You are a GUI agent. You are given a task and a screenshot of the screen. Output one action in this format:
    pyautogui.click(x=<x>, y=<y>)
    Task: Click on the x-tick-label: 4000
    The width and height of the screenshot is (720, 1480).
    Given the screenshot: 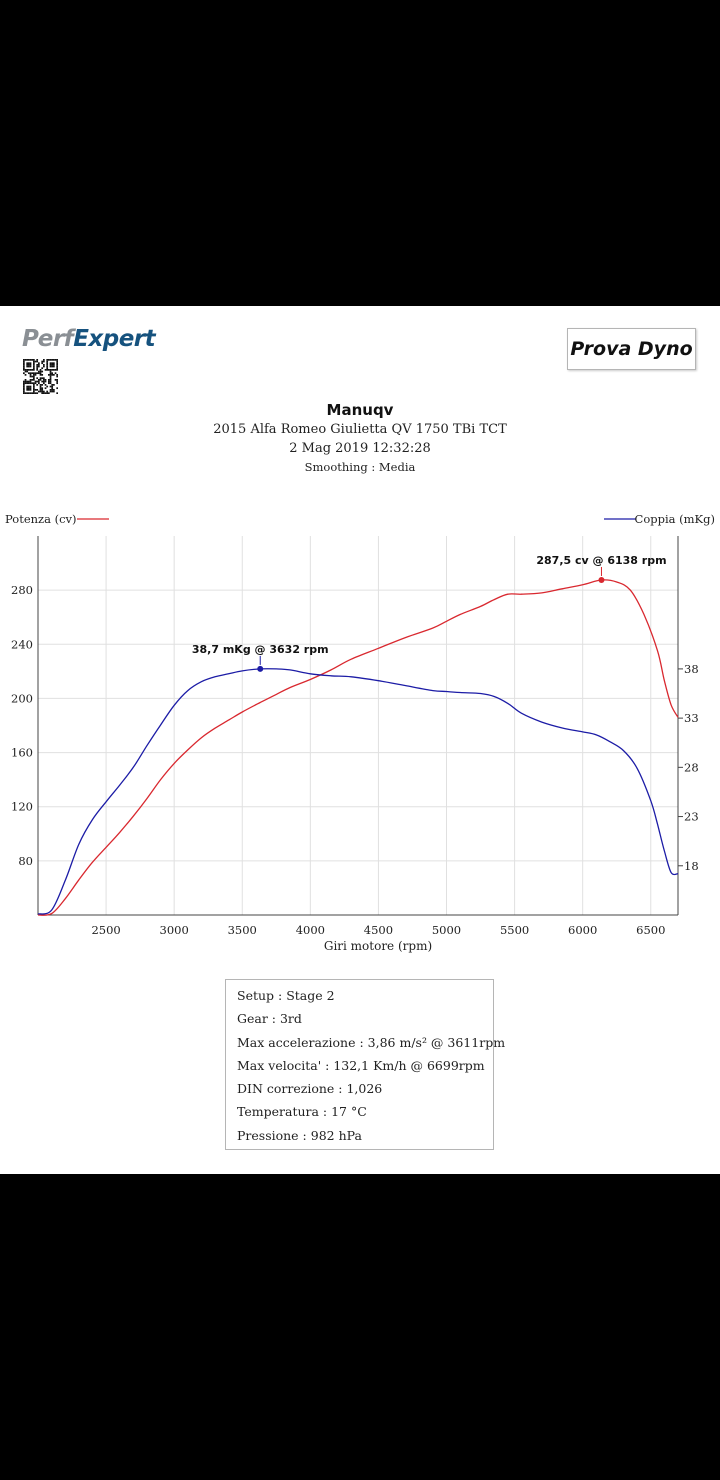 What is the action you would take?
    pyautogui.click(x=310, y=930)
    